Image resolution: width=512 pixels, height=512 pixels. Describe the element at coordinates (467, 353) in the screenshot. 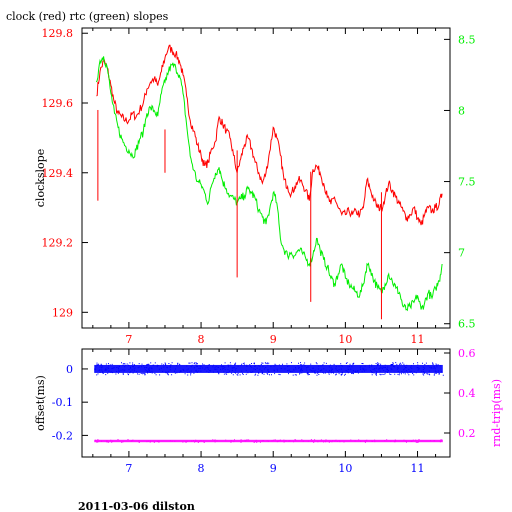

I see `y-tick-label-right: 0.6` at that location.